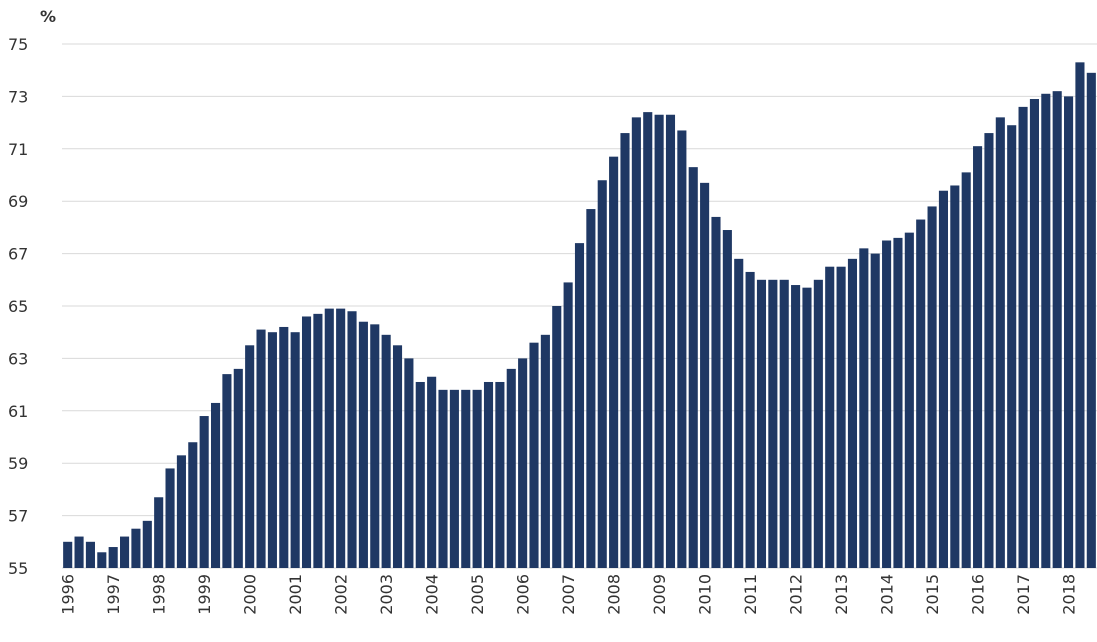 This screenshot has height=642, width=1097. Describe the element at coordinates (659, 594) in the screenshot. I see `x-tick-label: 2009` at that location.